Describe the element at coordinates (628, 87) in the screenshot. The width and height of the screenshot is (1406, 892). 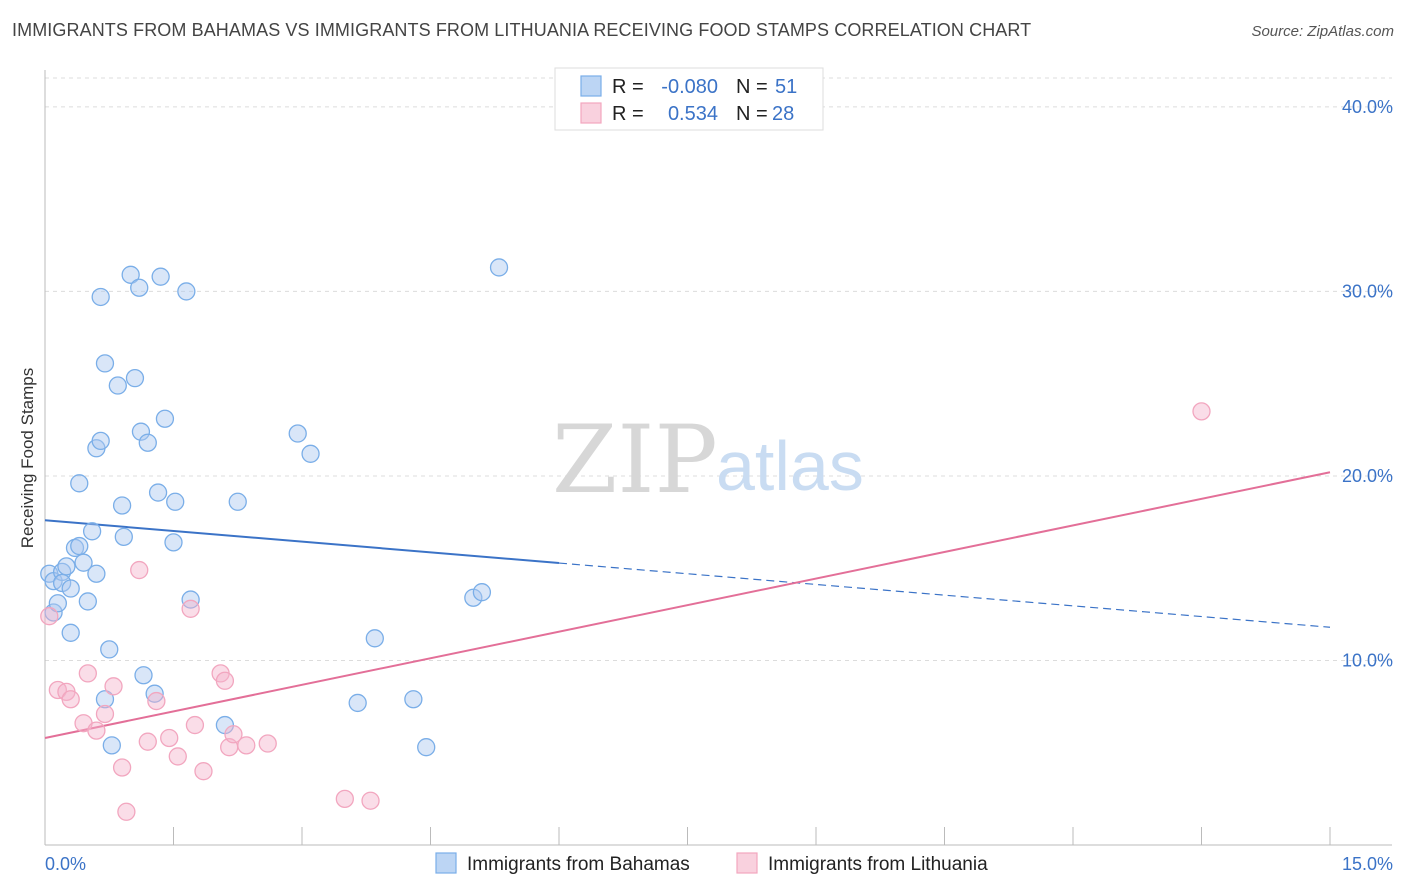
I see `legend-r-label-1: R =` at that location.